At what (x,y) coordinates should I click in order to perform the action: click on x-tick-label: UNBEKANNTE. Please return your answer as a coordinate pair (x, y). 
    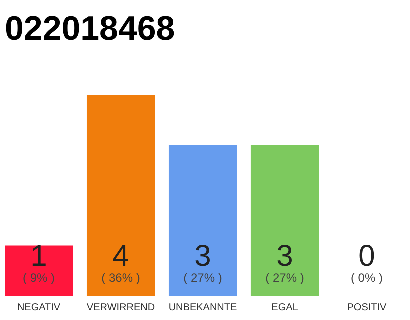
    Looking at the image, I should click on (203, 308).